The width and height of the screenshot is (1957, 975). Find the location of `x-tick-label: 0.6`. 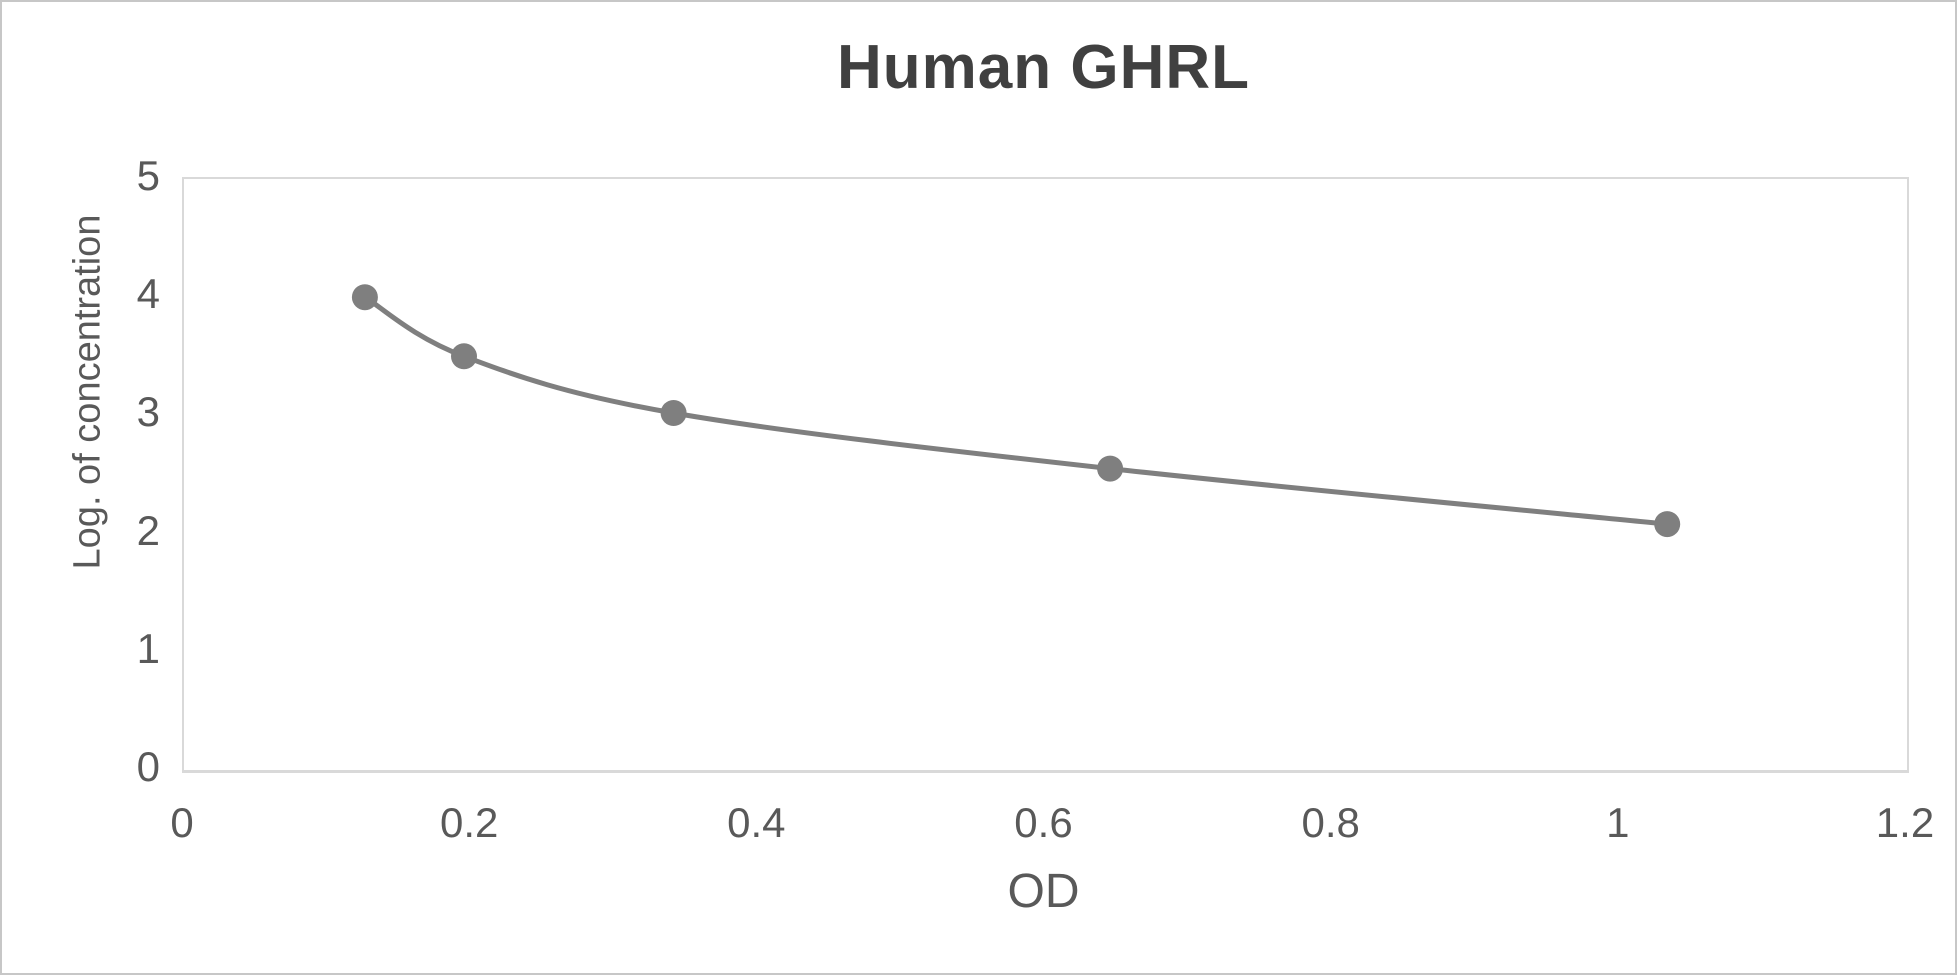

x-tick-label: 0.6 is located at coordinates (1043, 822).